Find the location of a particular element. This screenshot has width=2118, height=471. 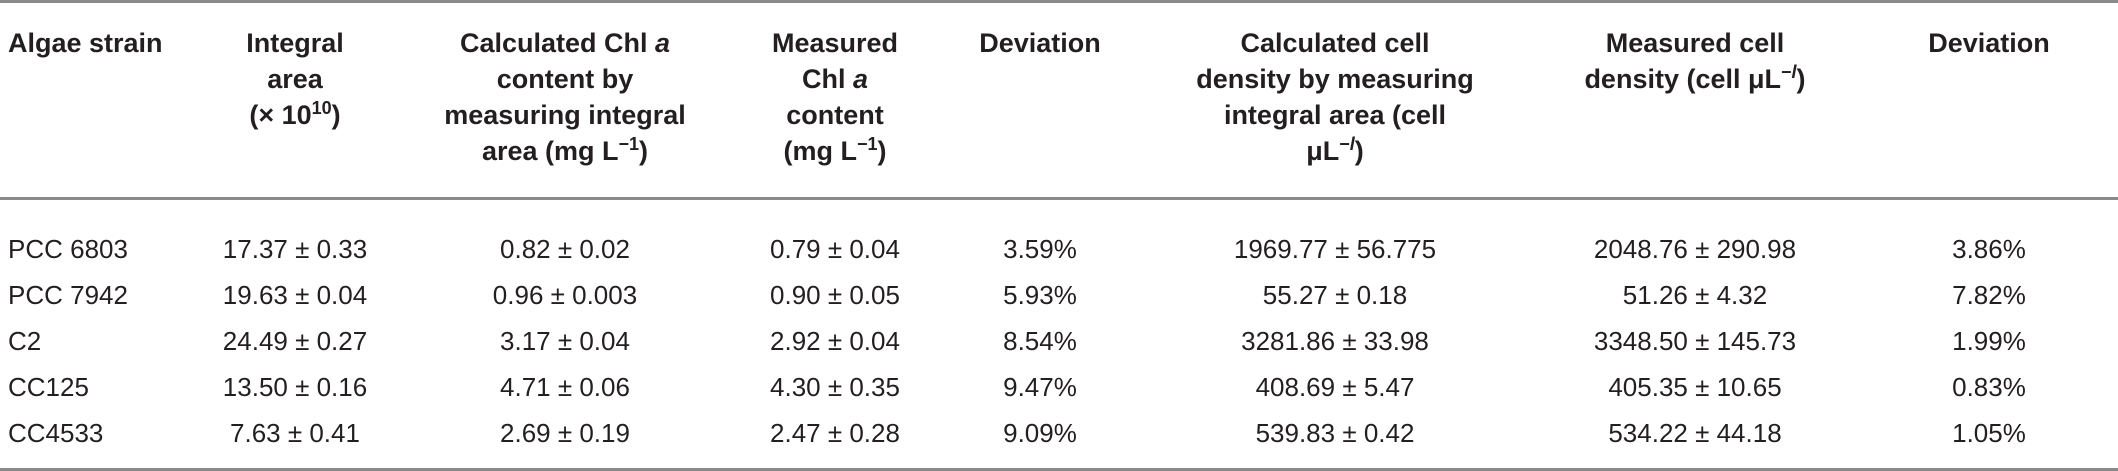

table-cell: 24.49 ± 0.27 is located at coordinates (295, 341).